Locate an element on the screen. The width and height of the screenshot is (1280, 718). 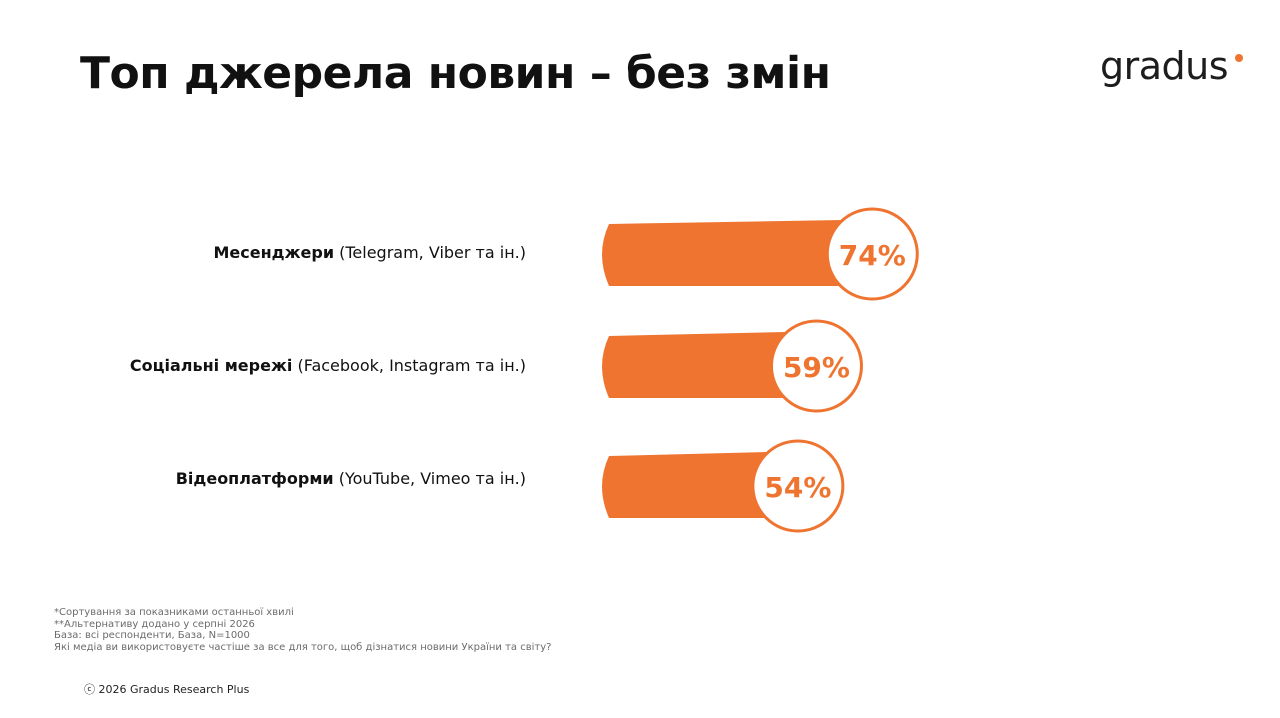
copyright: ⓒ 2026 Gradus Research Plus is located at coordinates (167, 689).